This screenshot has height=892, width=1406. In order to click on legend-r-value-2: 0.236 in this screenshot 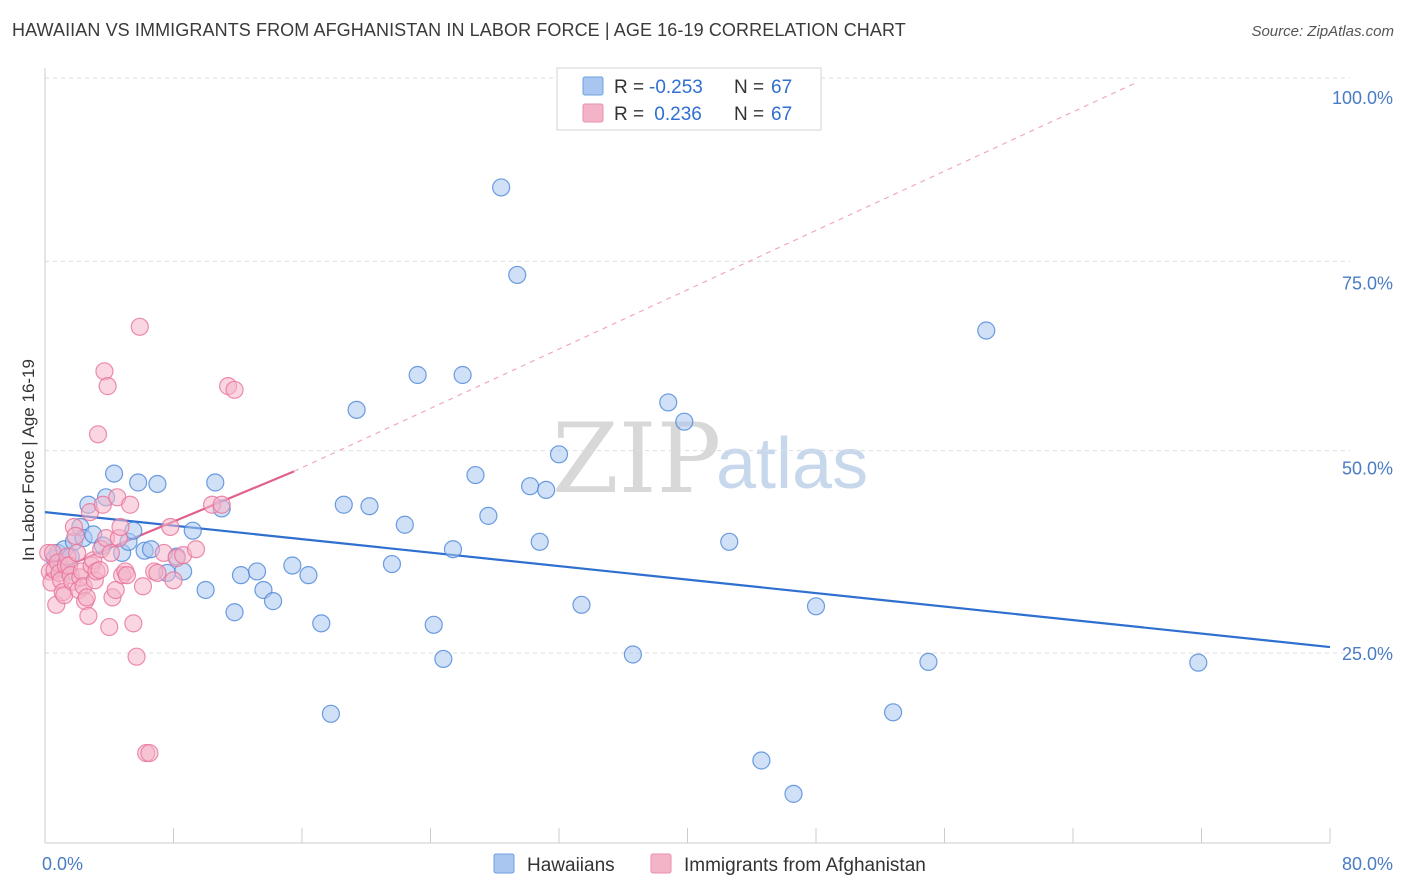, I will do `click(675, 114)`.